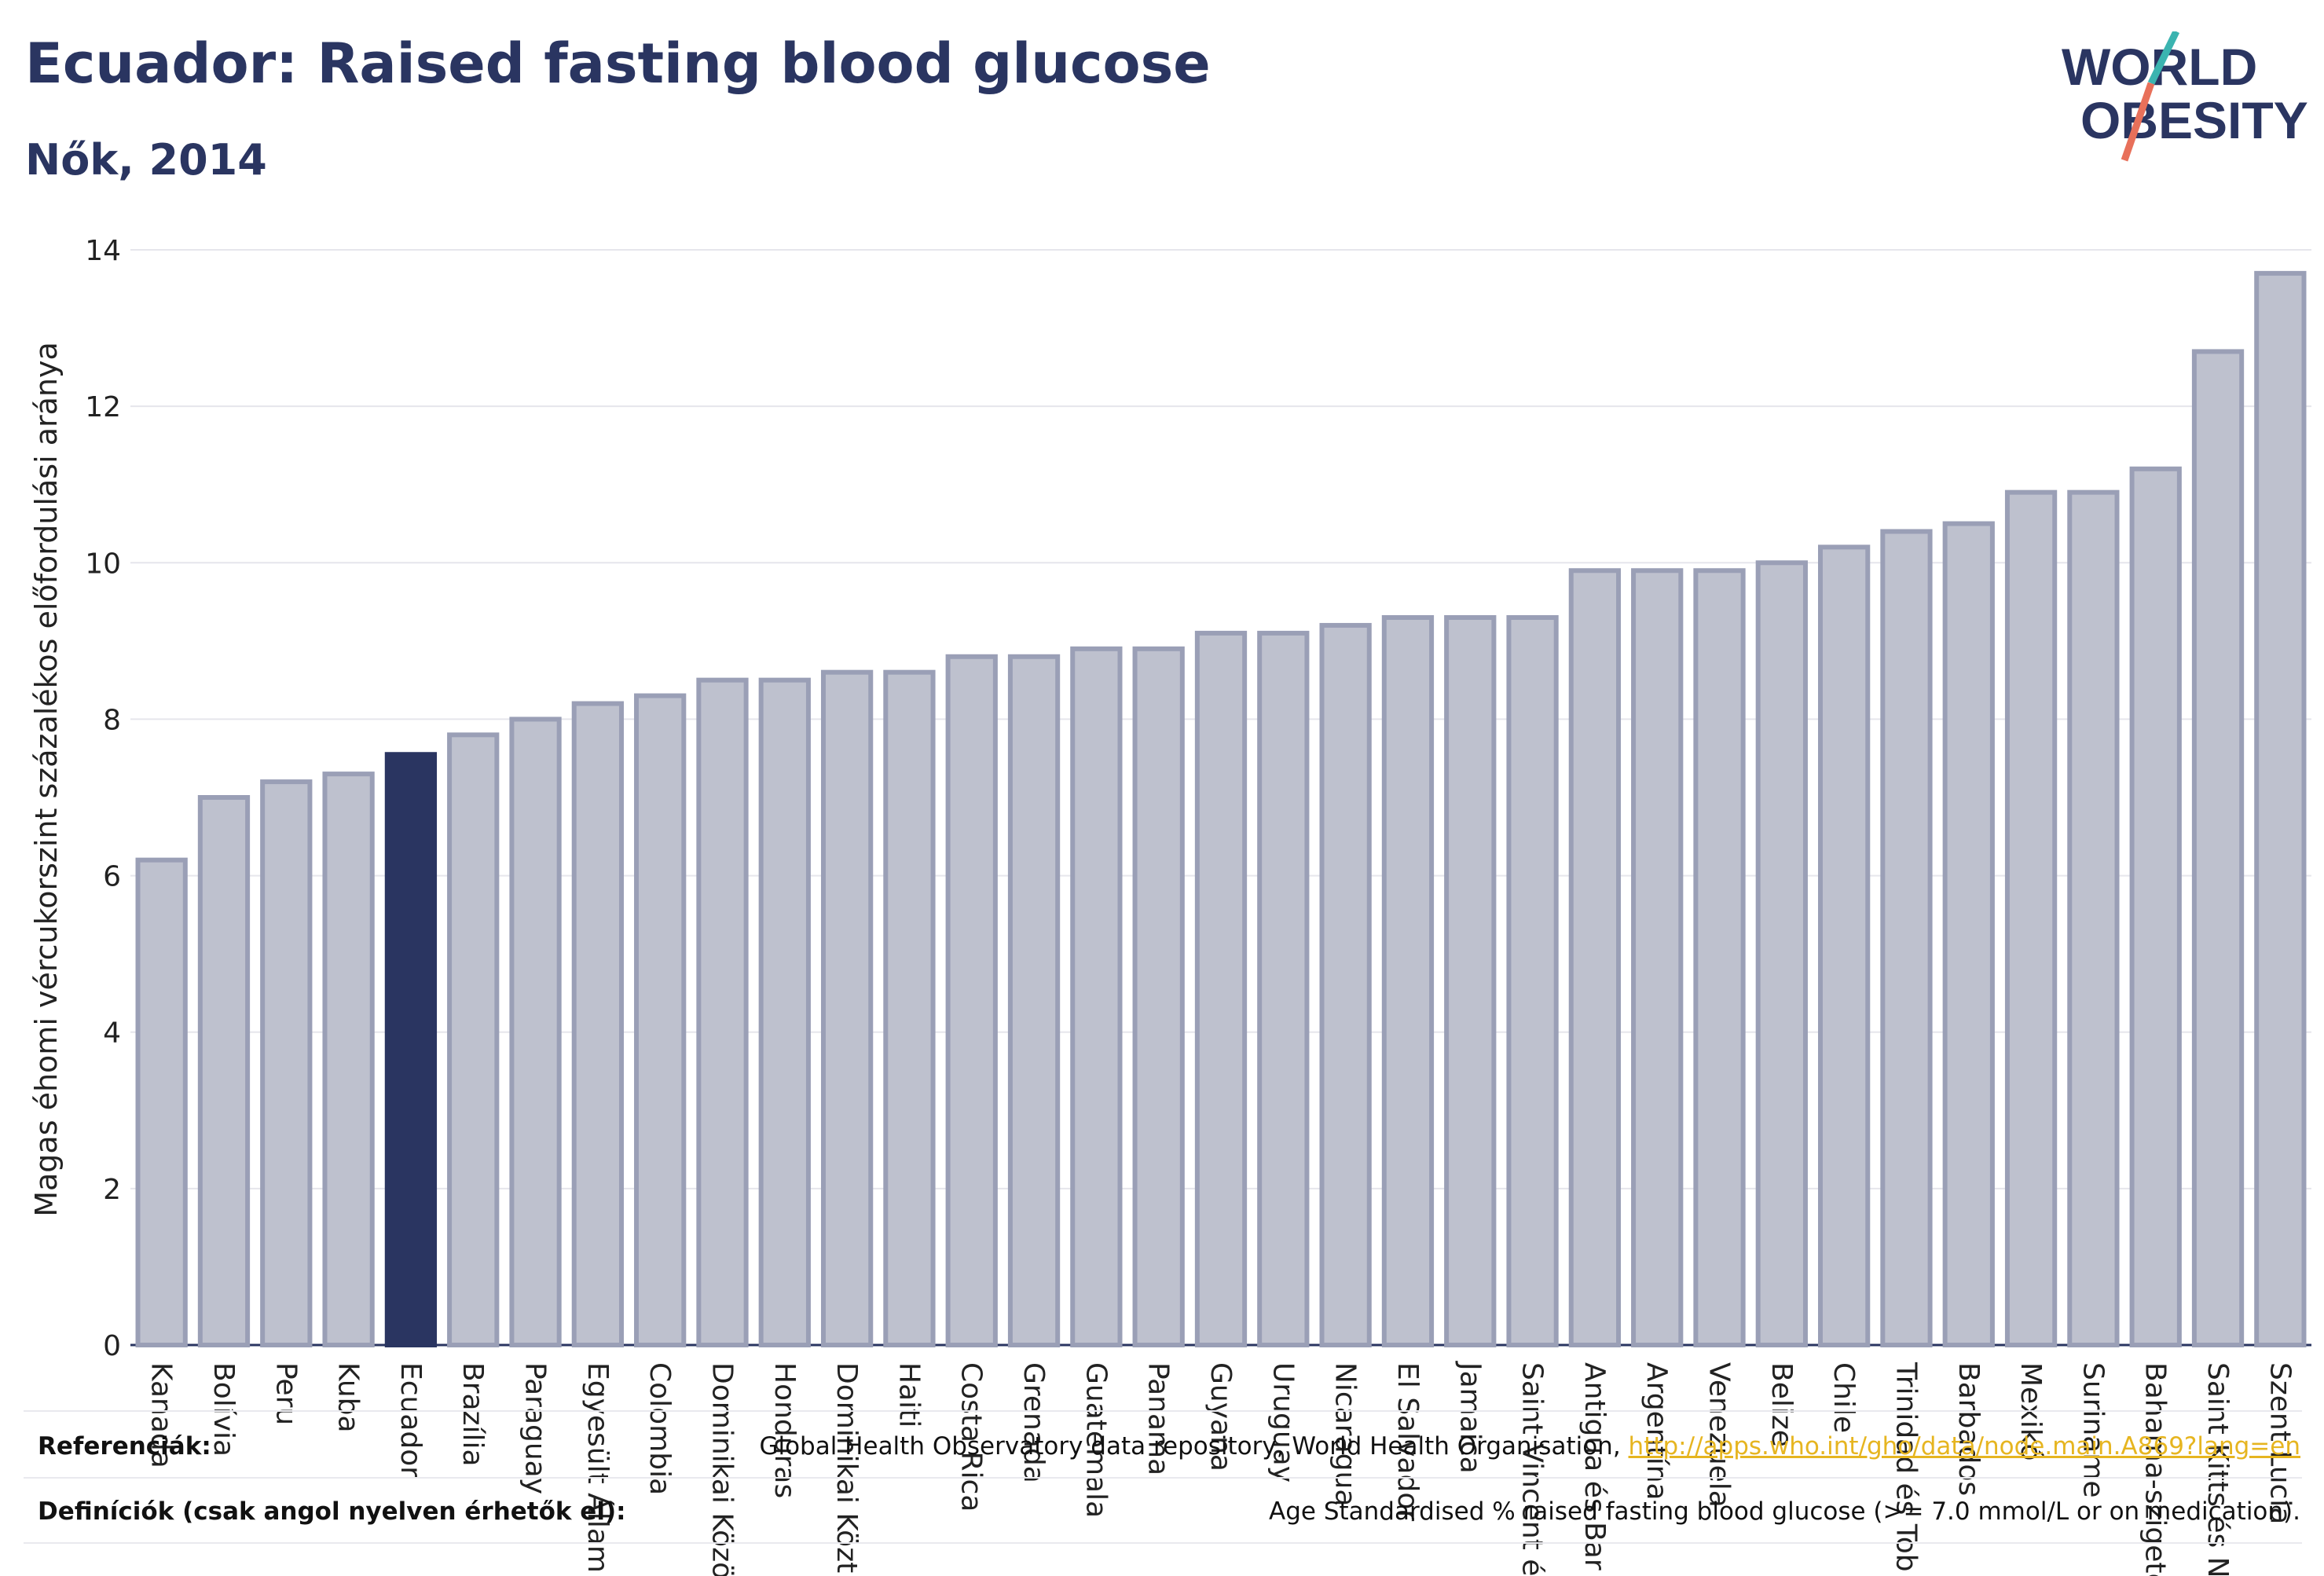 The height and width of the screenshot is (1576, 2324). I want to click on y-tick-label: 0, so click(112, 1346).